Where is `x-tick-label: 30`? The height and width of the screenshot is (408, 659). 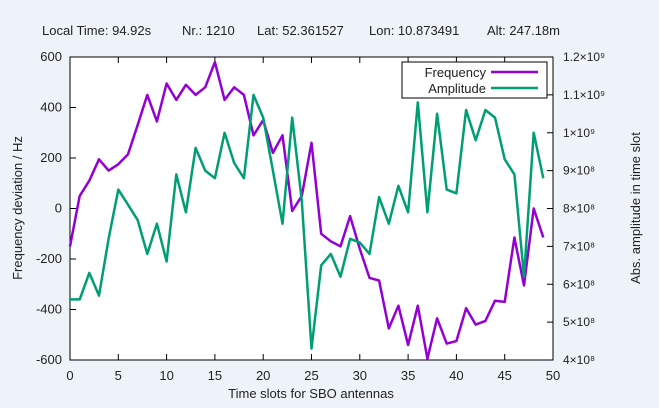
x-tick-label: 30 is located at coordinates (360, 375).